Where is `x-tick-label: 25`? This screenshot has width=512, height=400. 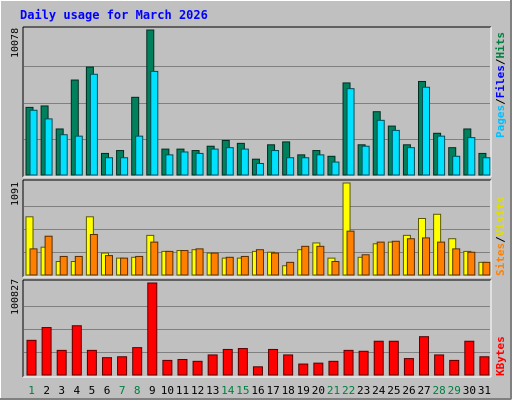
x-tick-label: 25 is located at coordinates (393, 390).